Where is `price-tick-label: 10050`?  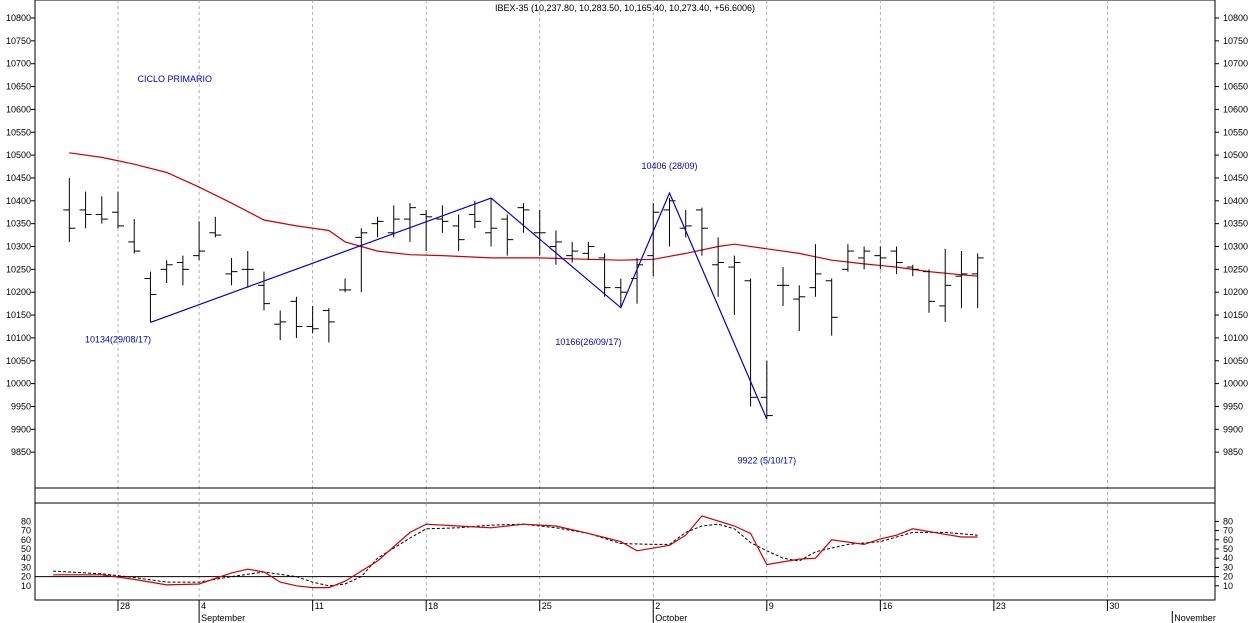
price-tick-label: 10050 is located at coordinates (18, 361).